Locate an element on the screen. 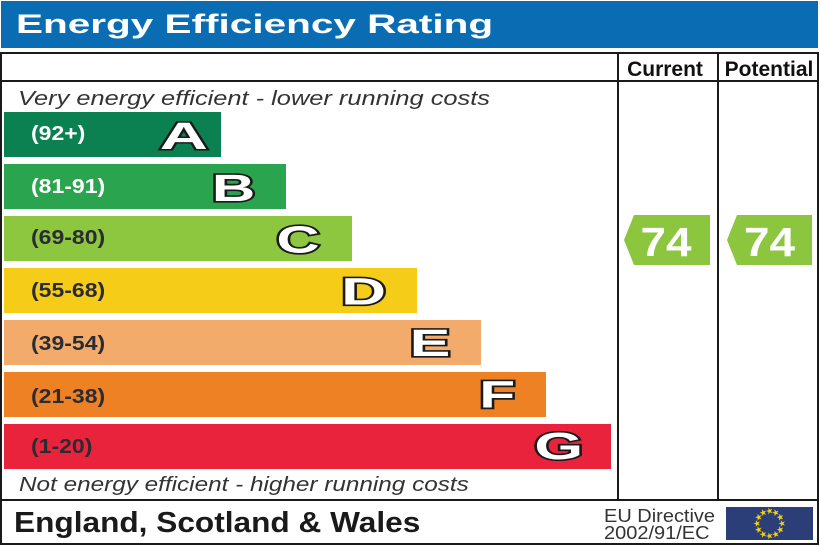 This screenshot has height=547, width=820. svg-text: G is located at coordinates (558, 446).